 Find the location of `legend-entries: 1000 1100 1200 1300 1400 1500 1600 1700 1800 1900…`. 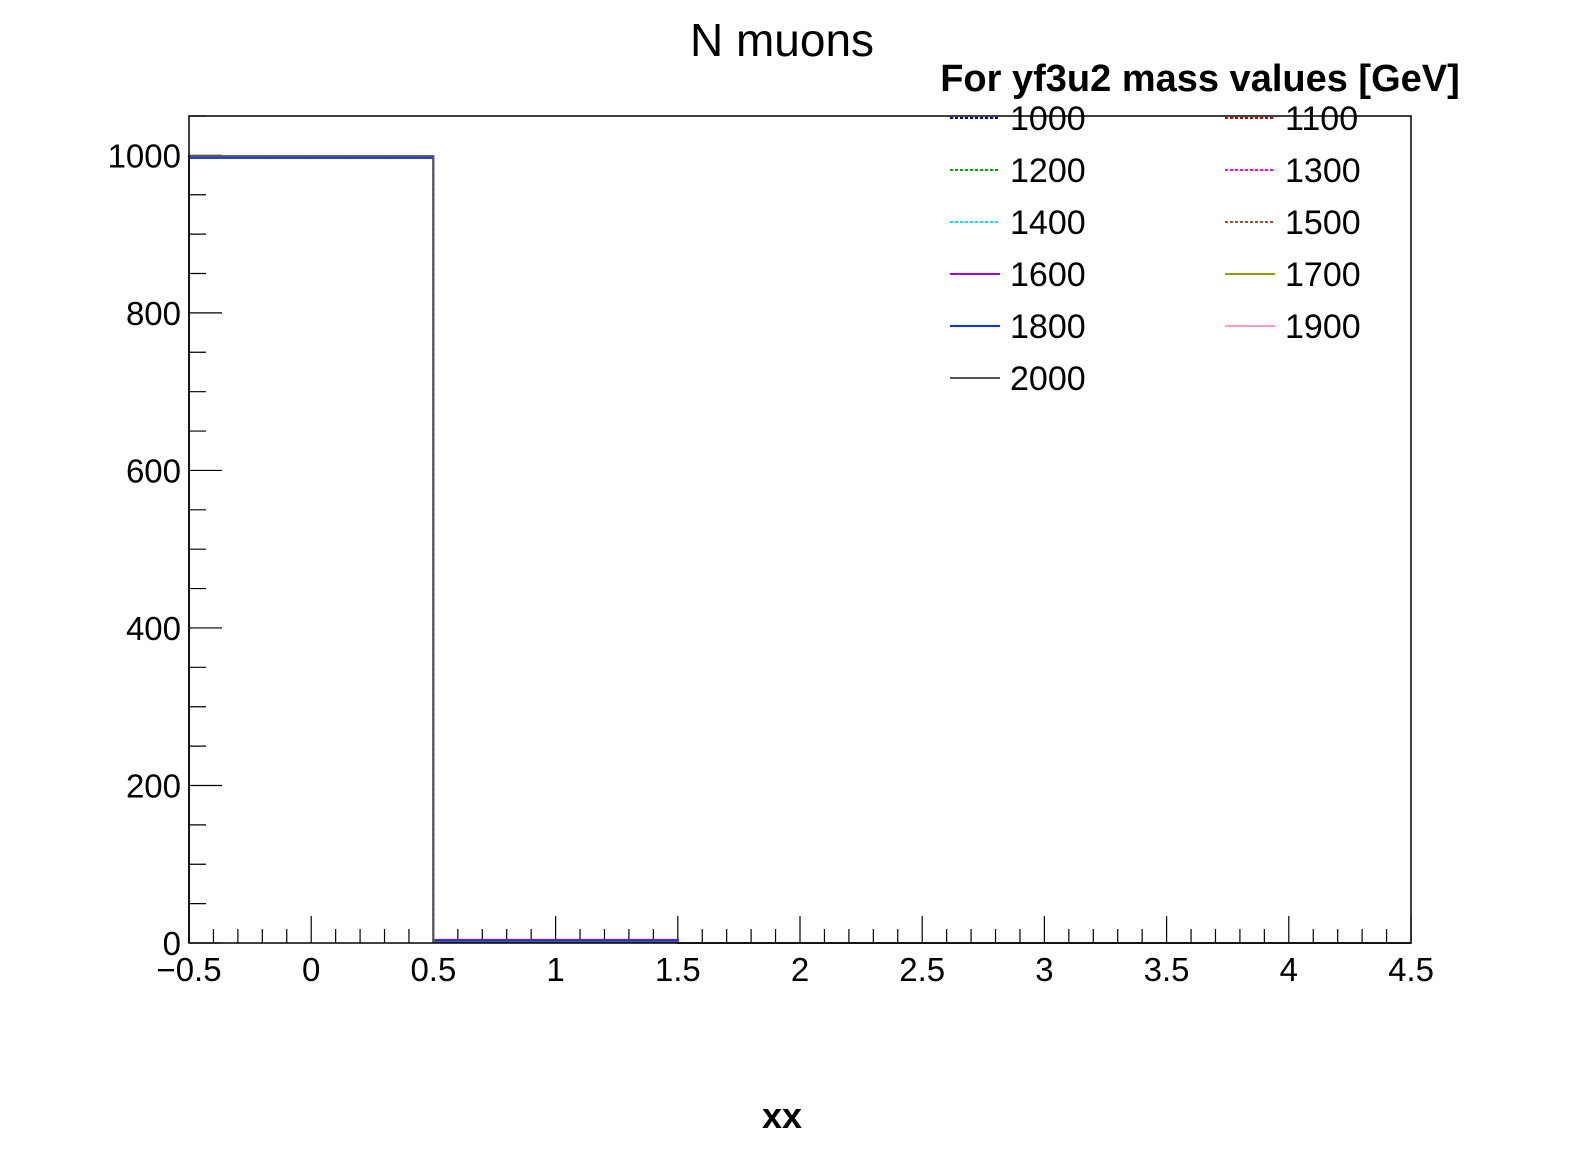

legend-entries: 1000 1100 1200 1300 1400 1500 1600 1700 1800 1900… is located at coordinates (1155, 249).